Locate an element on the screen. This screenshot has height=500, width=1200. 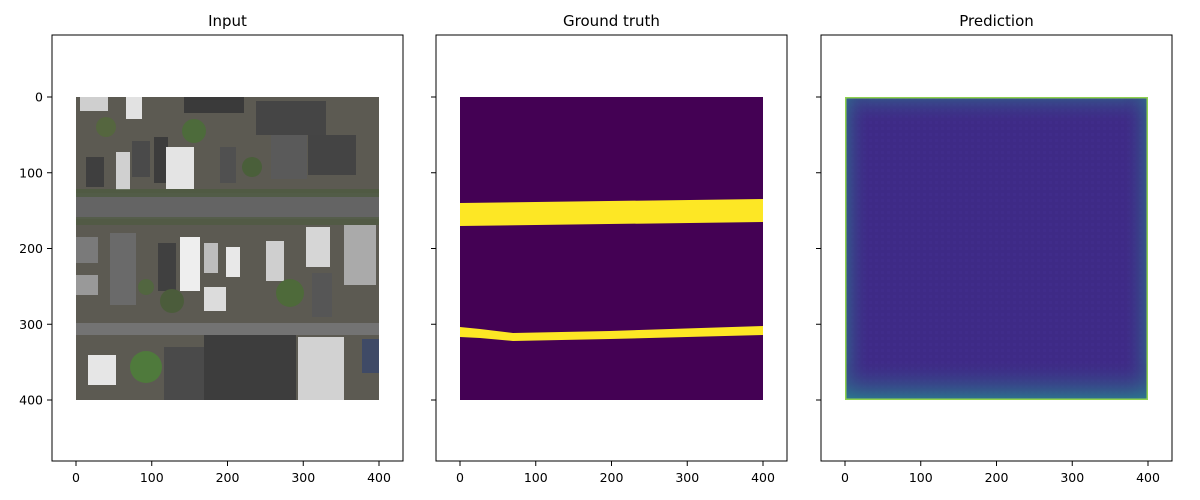
prediction-edge-top is located at coordinates (996, 111).